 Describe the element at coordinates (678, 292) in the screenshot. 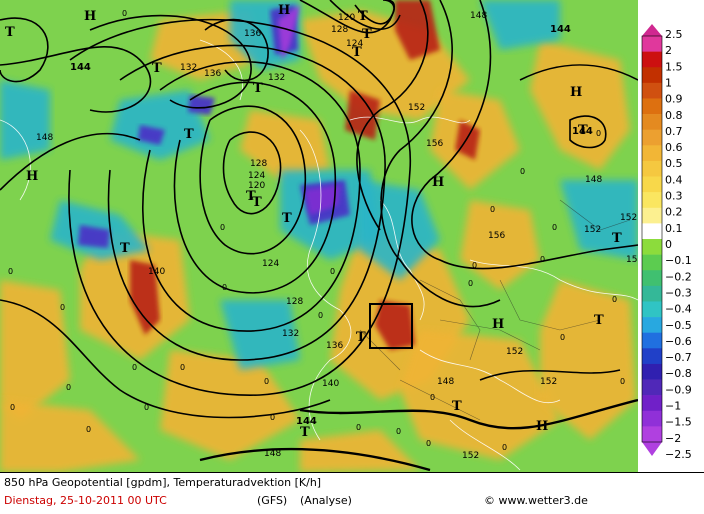

I see `legend-value: −0.3` at that location.